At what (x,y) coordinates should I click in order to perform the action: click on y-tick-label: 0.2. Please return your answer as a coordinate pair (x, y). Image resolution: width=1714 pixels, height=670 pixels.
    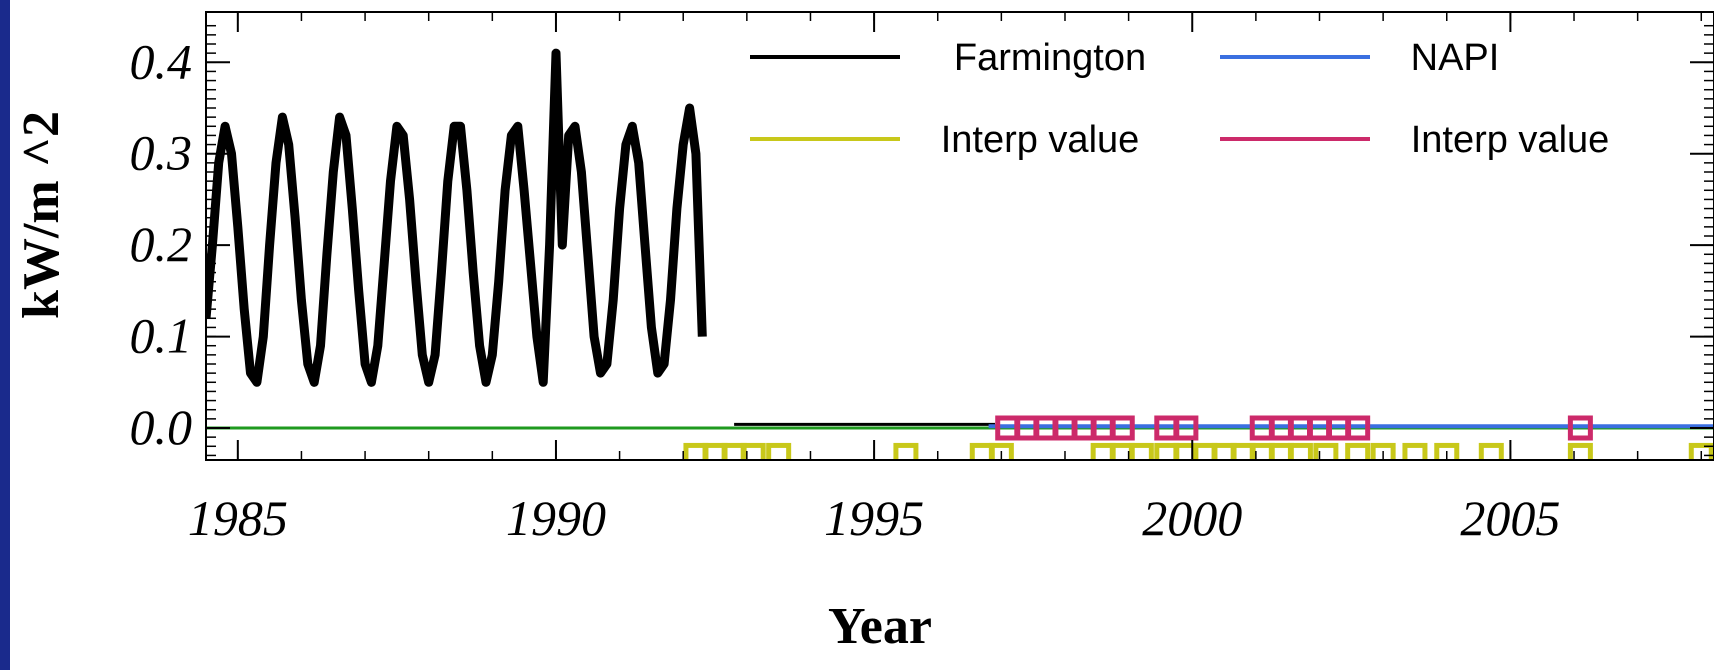
    Looking at the image, I should click on (161, 244).